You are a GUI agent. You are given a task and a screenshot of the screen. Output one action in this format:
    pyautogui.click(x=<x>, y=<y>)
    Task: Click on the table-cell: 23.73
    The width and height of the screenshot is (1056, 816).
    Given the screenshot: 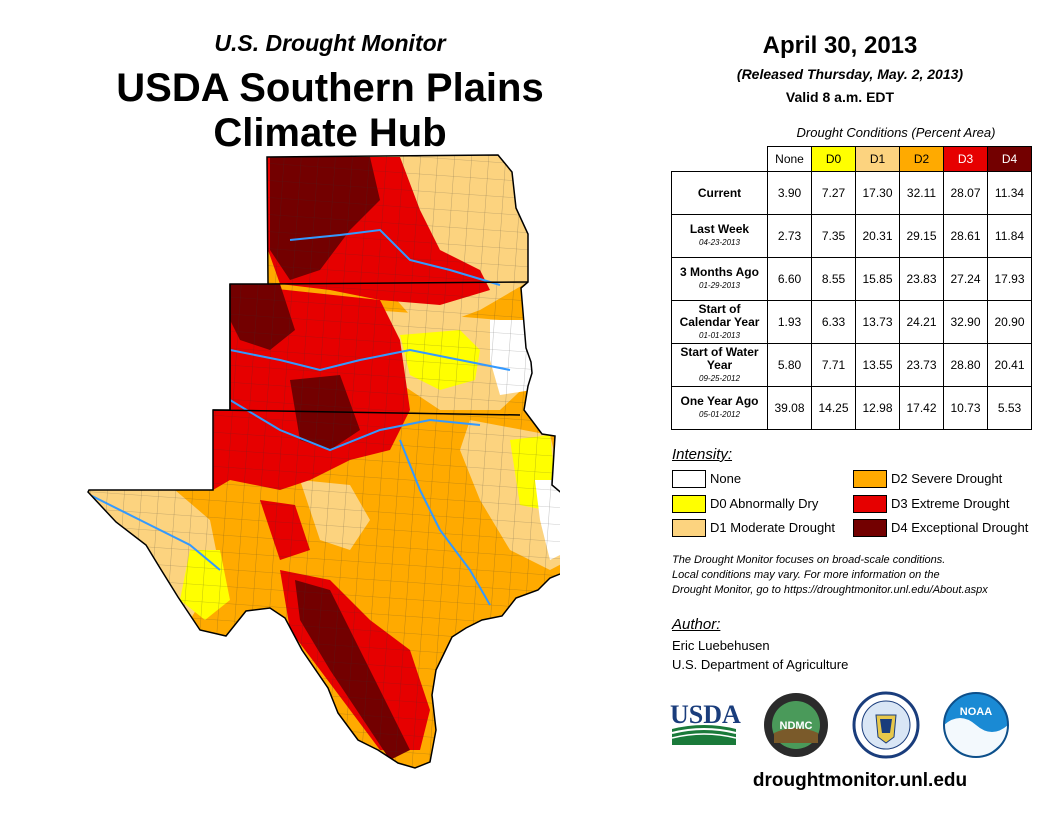 What is the action you would take?
    pyautogui.click(x=921, y=365)
    